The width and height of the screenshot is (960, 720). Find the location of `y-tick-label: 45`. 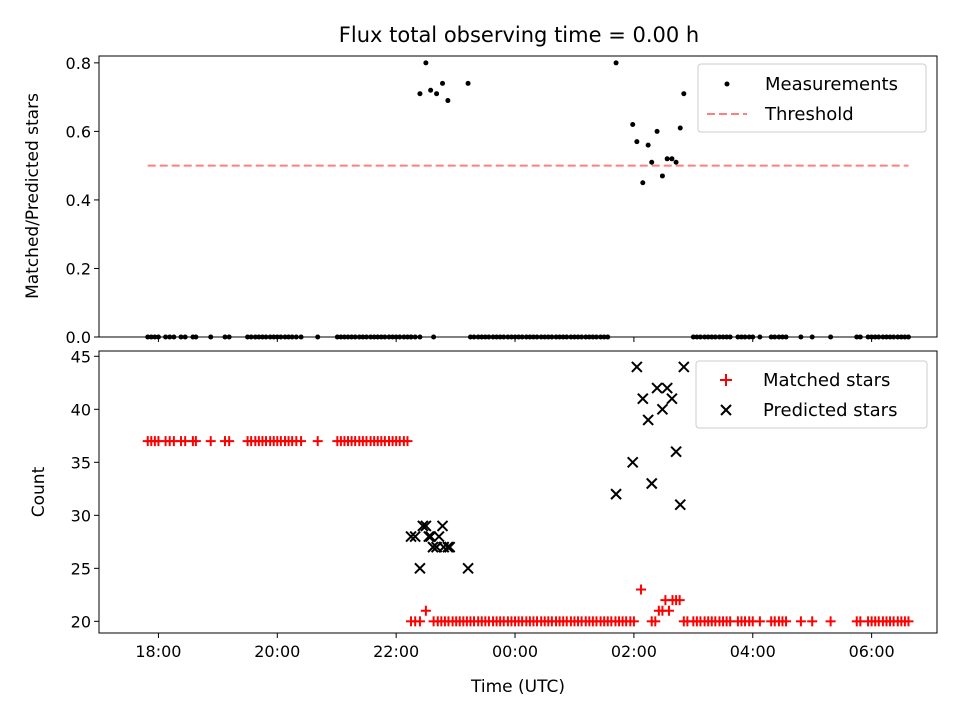

y-tick-label: 45 is located at coordinates (81, 356).